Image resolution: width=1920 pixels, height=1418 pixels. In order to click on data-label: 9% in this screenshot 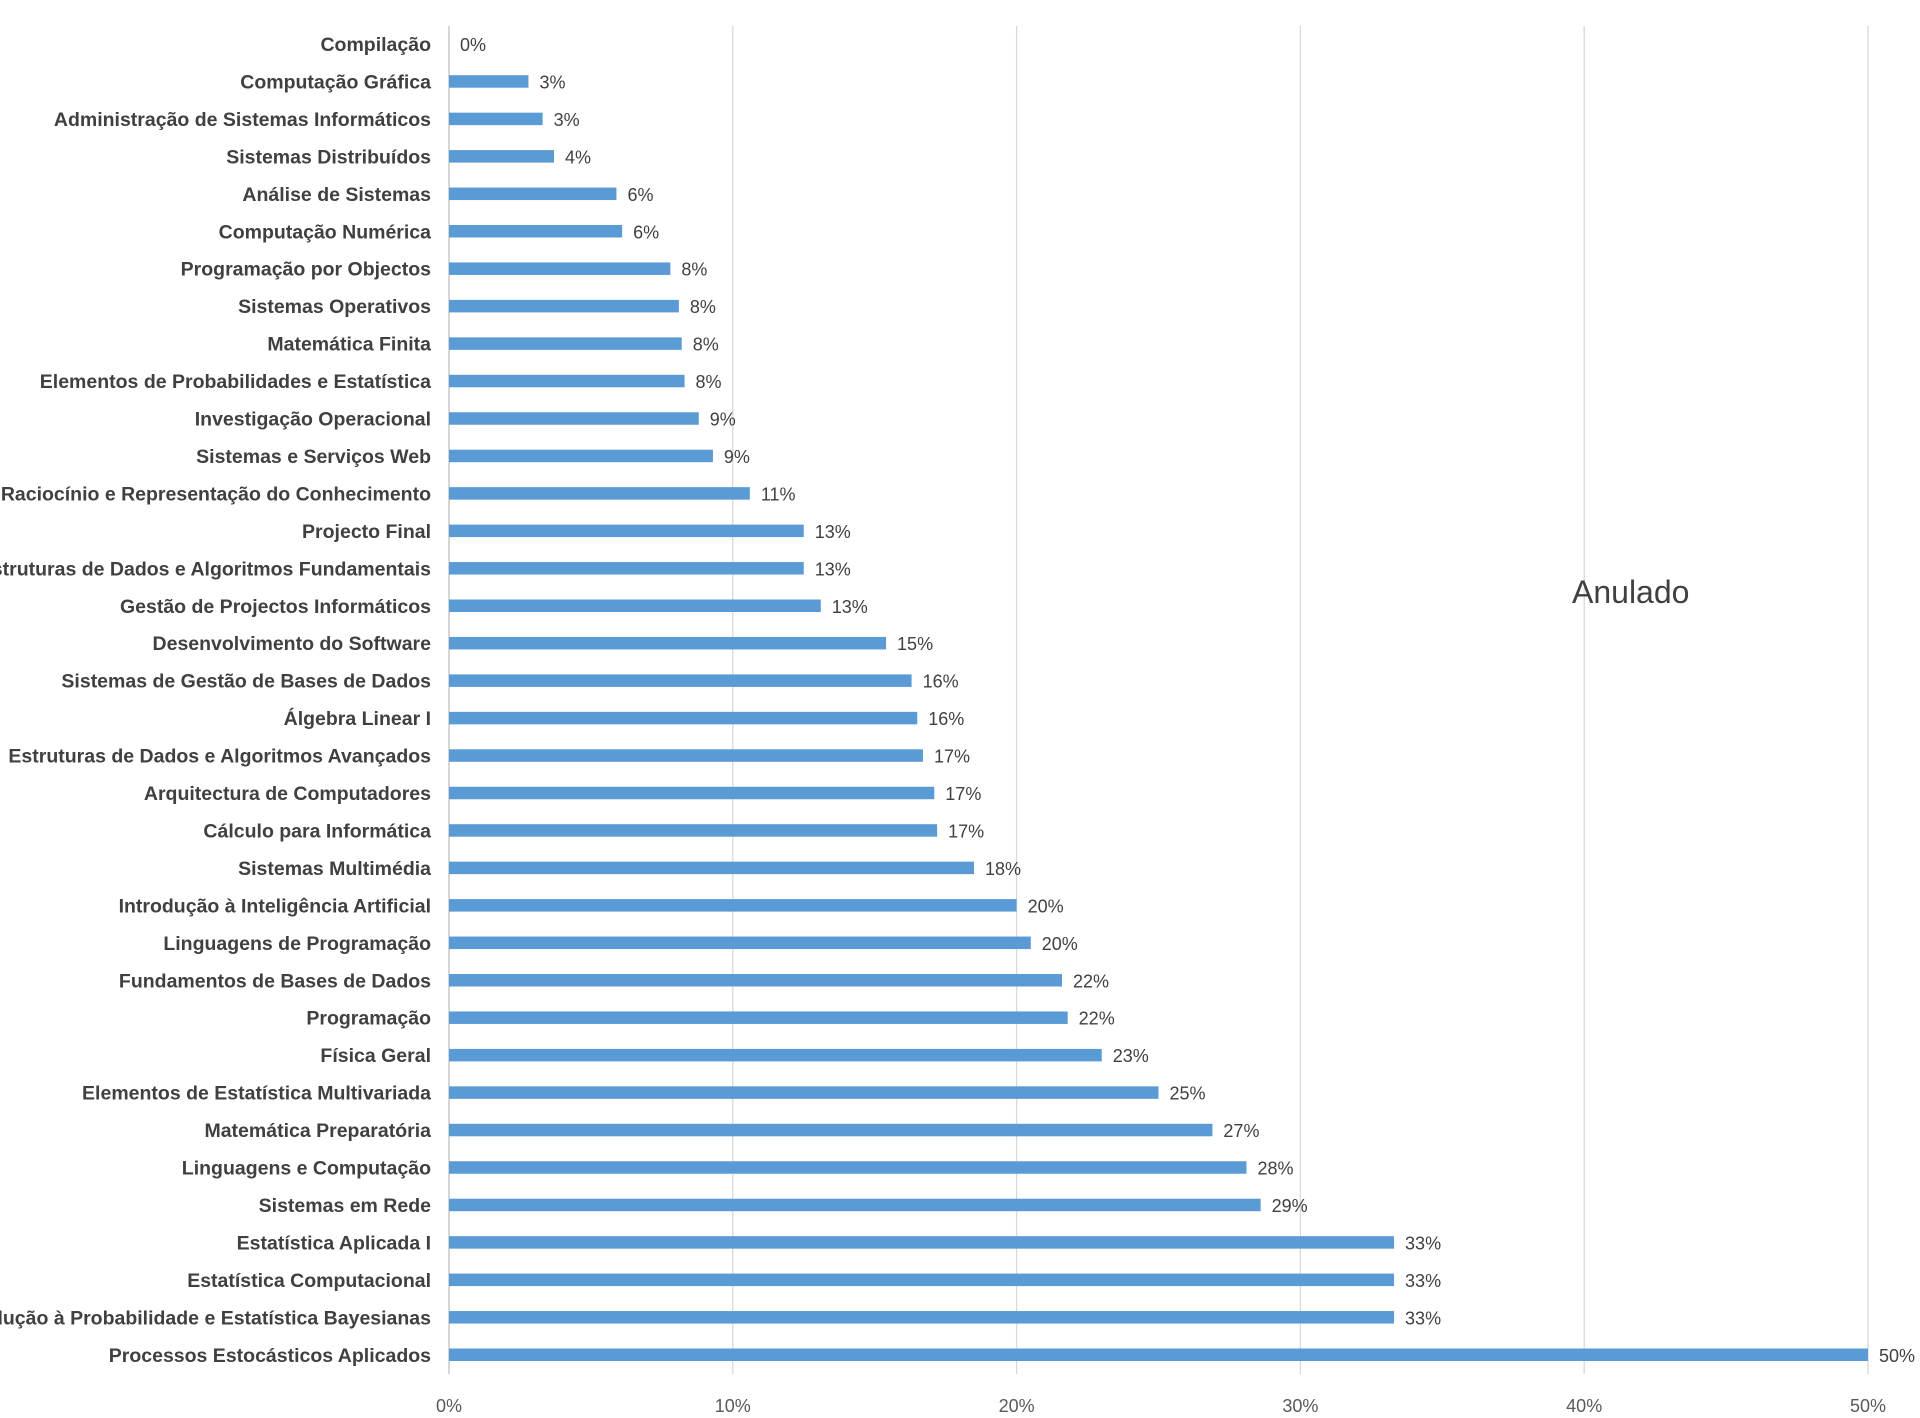, I will do `click(737, 457)`.